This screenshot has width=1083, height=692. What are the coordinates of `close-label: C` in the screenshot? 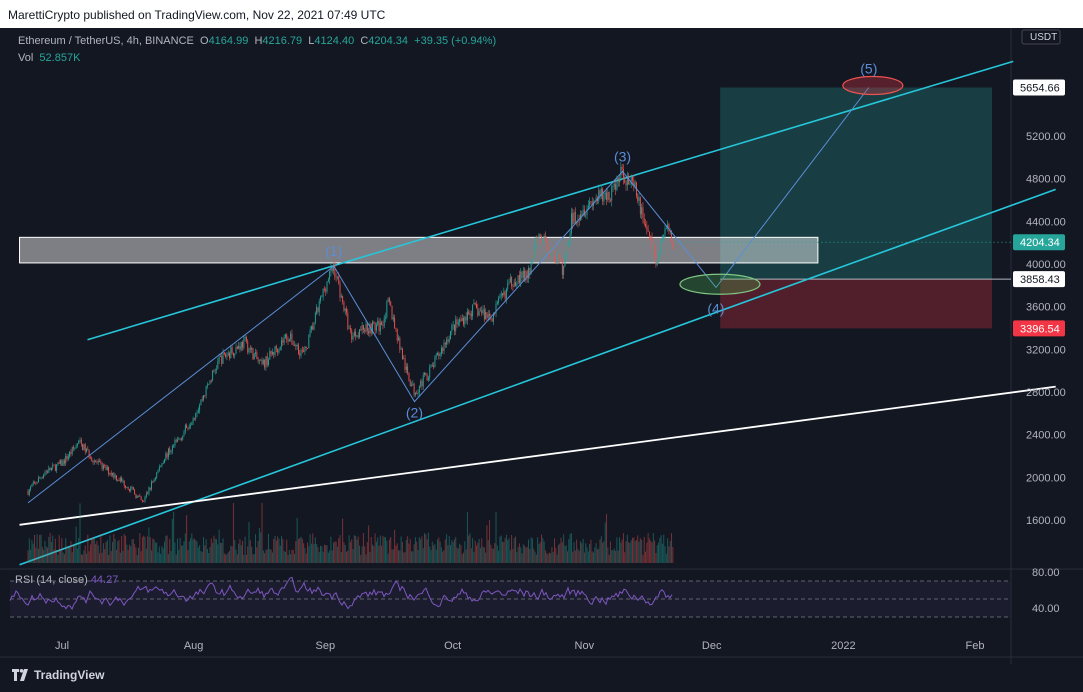 It's located at (364, 41).